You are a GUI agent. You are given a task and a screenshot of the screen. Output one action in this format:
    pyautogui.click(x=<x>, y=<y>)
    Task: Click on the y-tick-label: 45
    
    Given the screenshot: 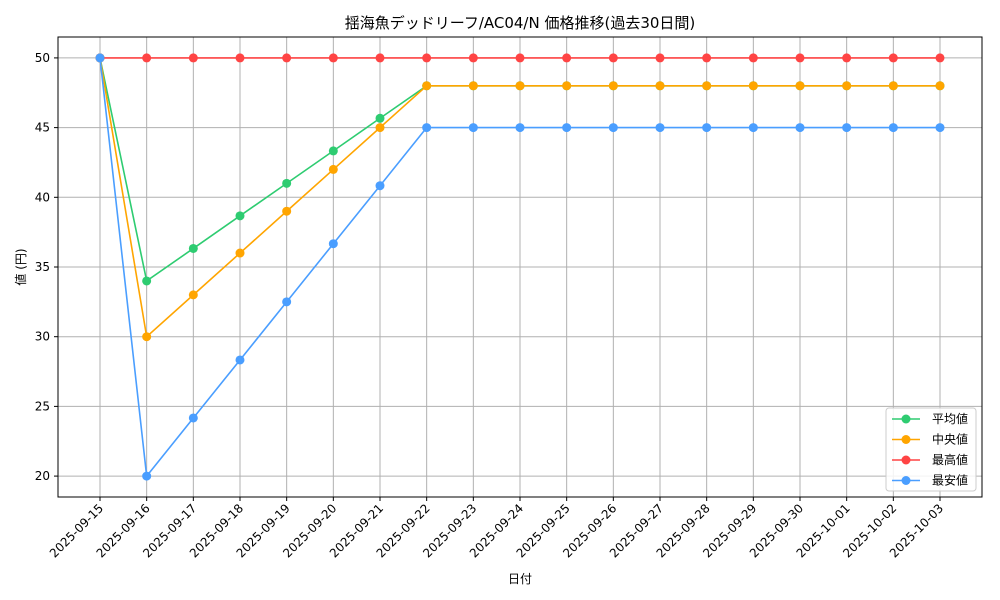 What is the action you would take?
    pyautogui.click(x=42, y=128)
    